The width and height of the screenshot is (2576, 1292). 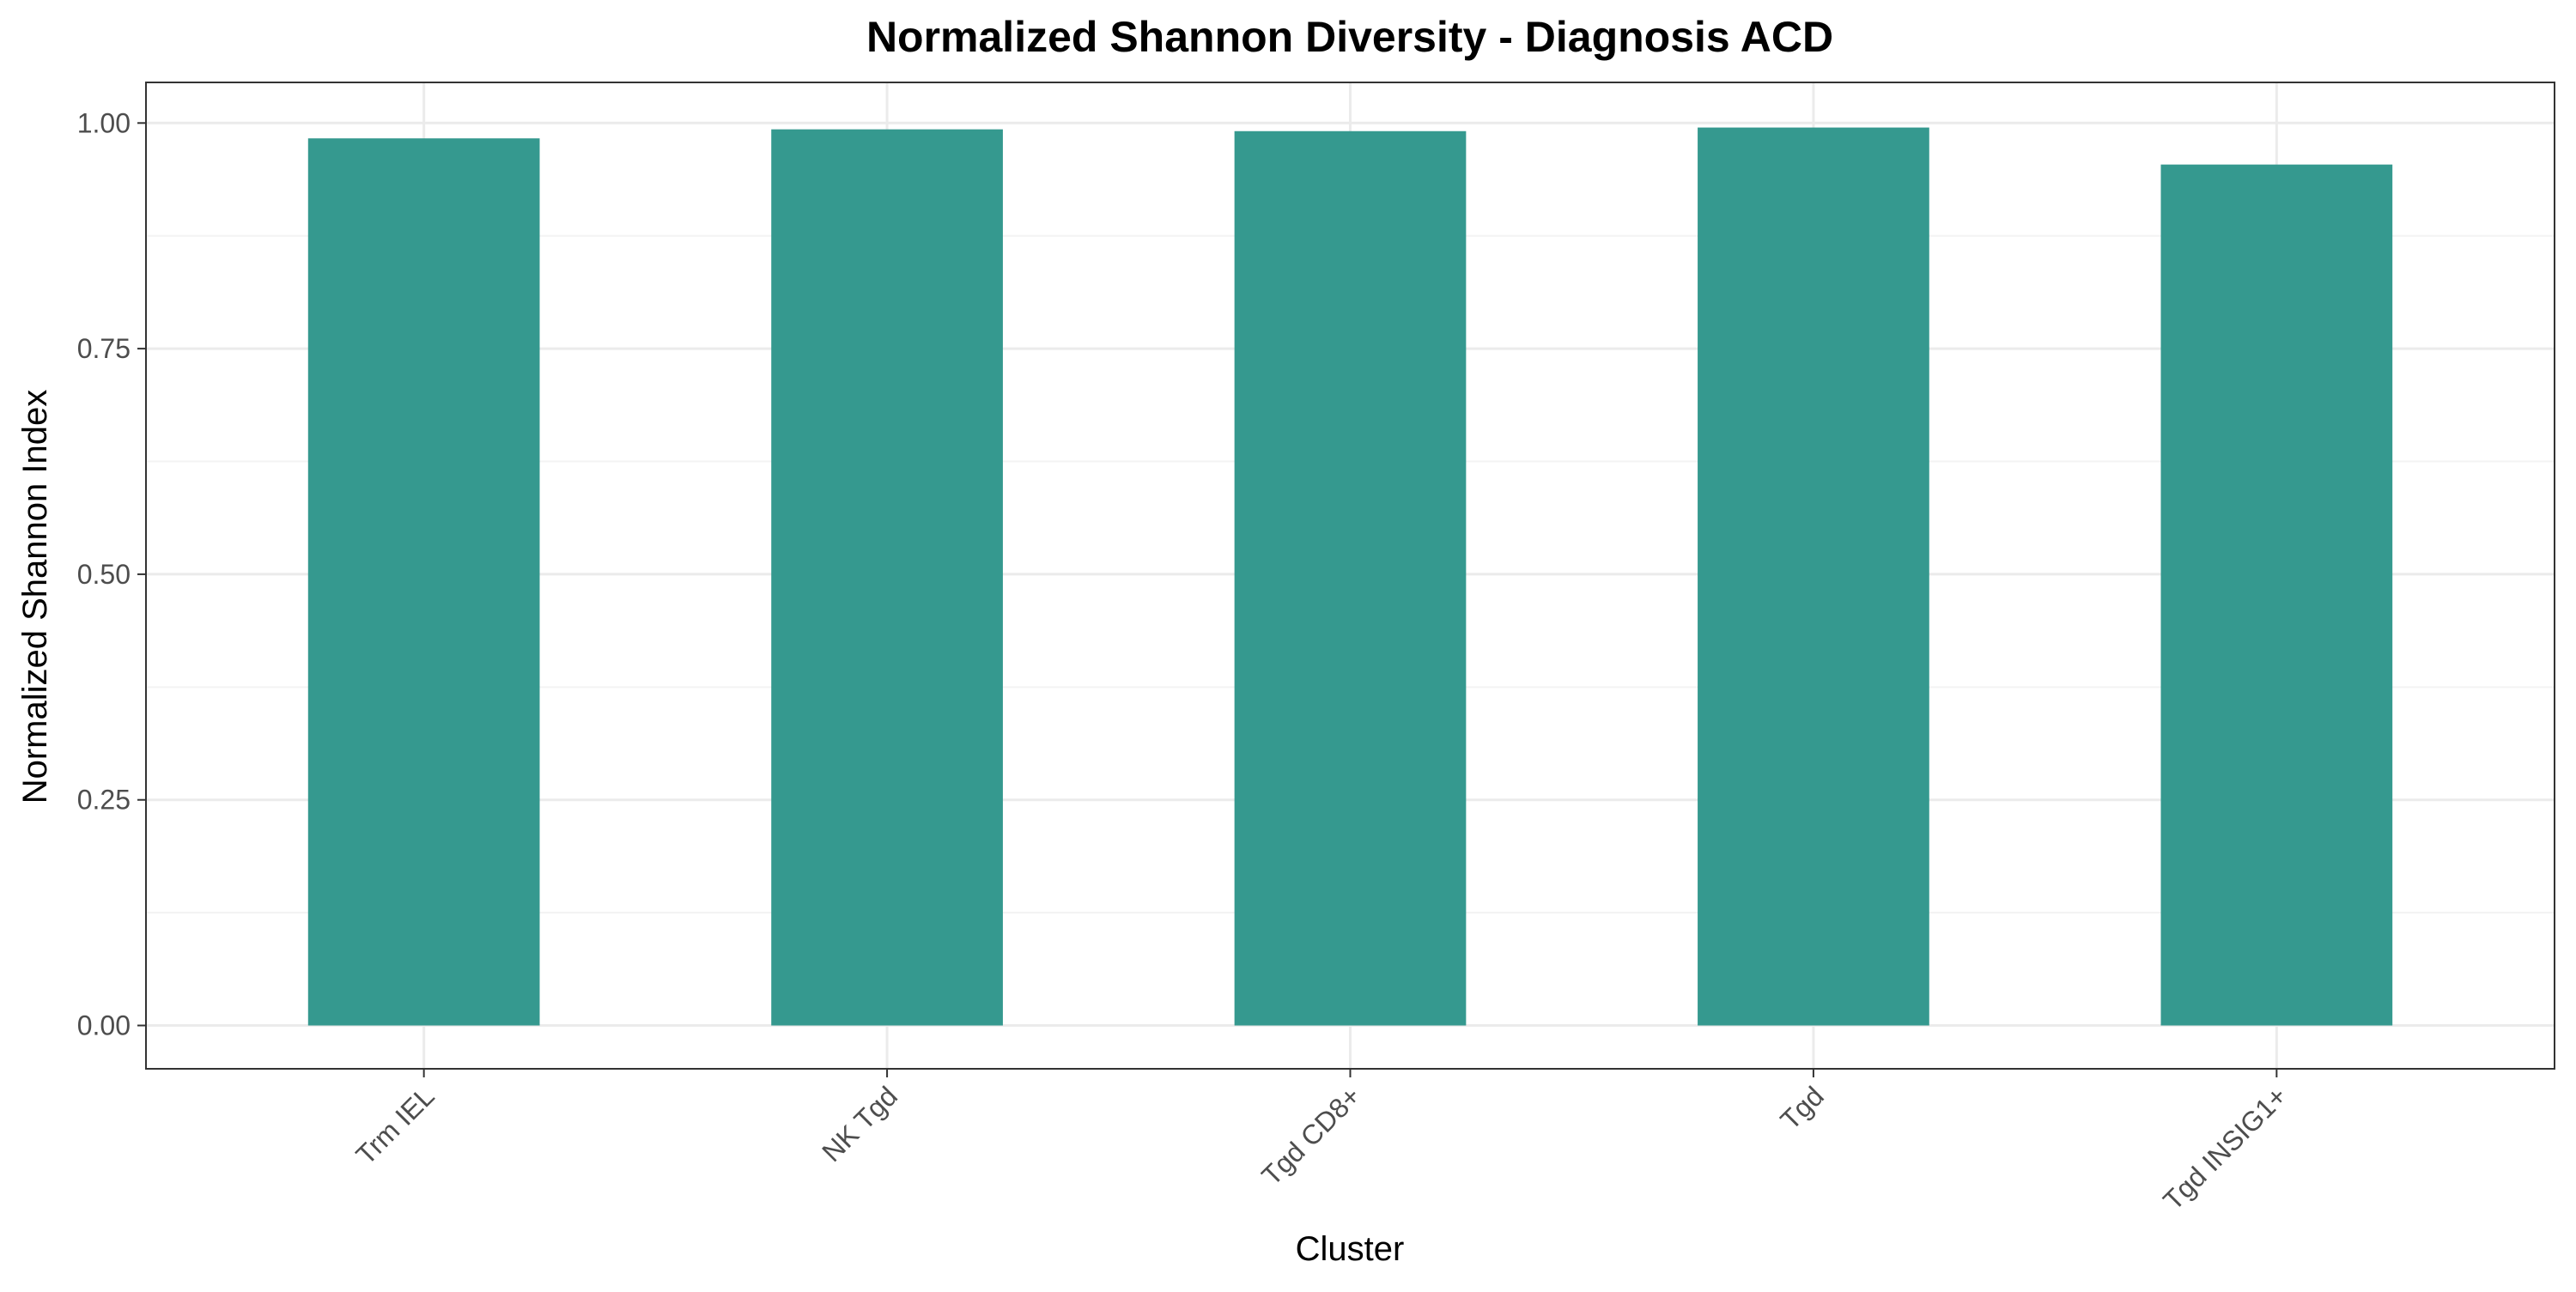 What do you see at coordinates (395, 1125) in the screenshot?
I see `x-tick-label: Trm IEL` at bounding box center [395, 1125].